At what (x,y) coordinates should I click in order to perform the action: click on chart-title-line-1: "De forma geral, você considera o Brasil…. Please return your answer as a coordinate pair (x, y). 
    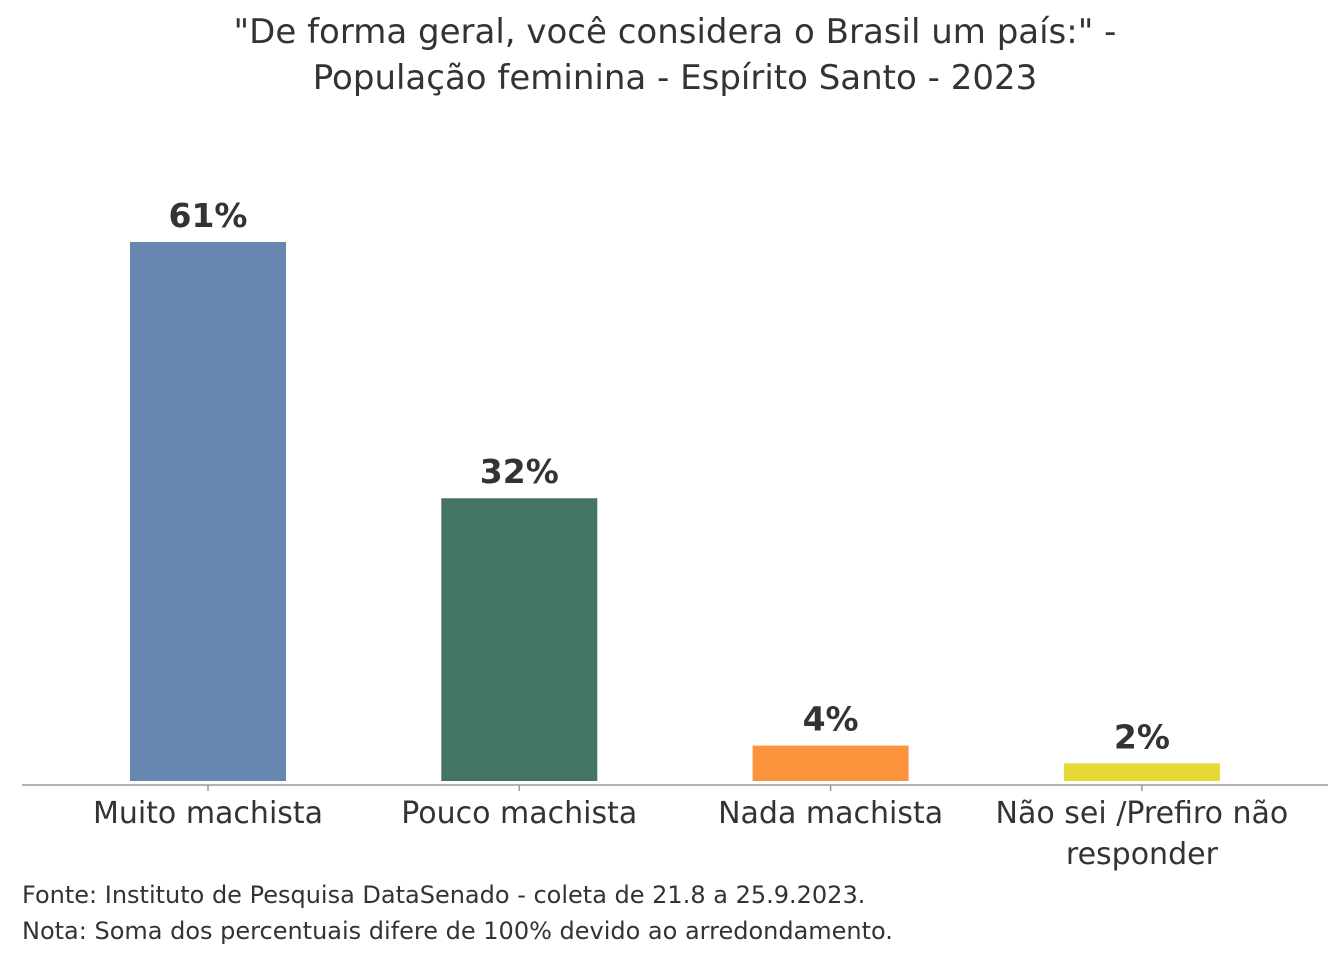
    Looking at the image, I should click on (675, 32).